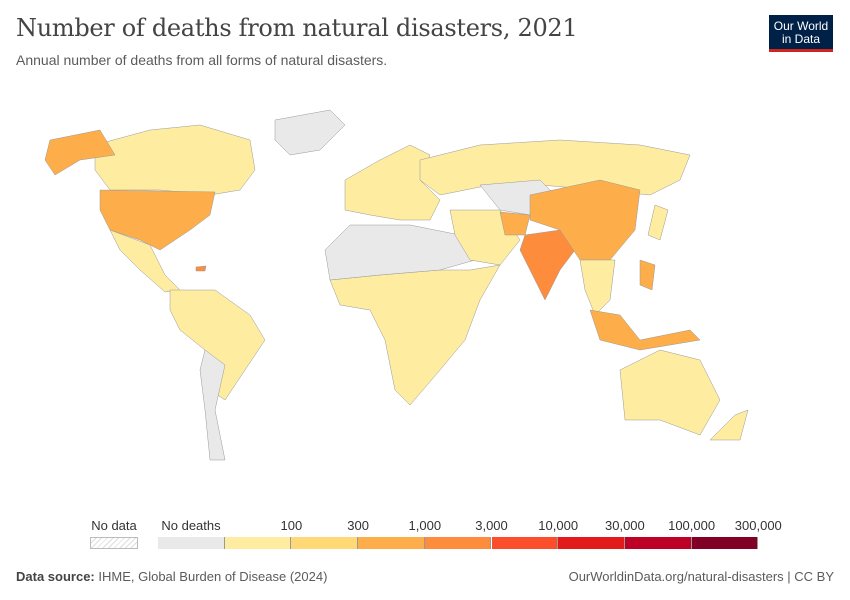  I want to click on country-afghanistan, so click(515, 223).